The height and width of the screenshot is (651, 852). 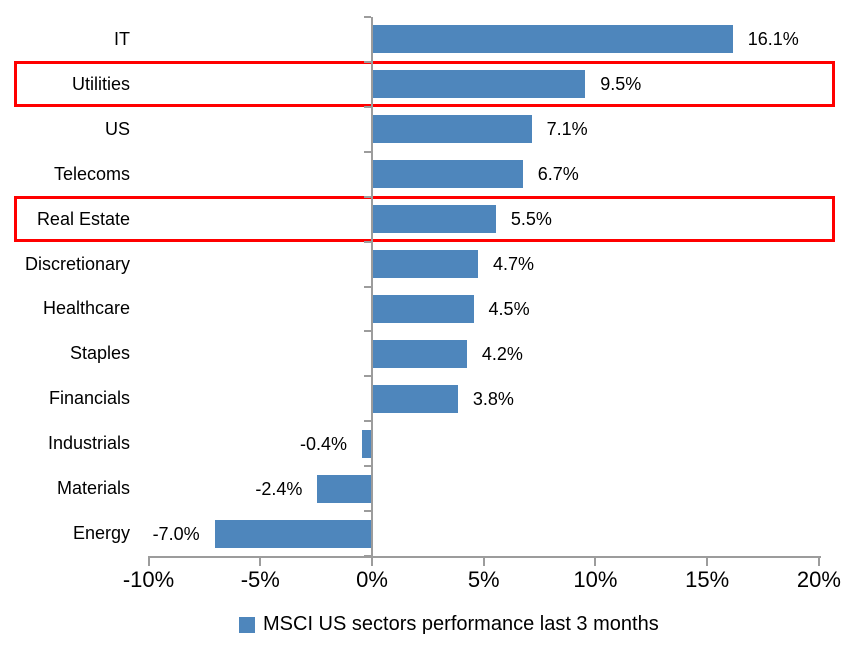 What do you see at coordinates (93, 488) in the screenshot?
I see `category-label: Materials` at bounding box center [93, 488].